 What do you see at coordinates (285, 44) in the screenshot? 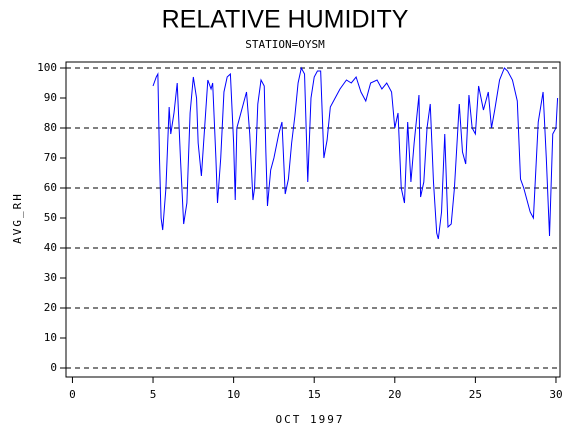
I see `chart-subtitle: STATION=OYSM` at bounding box center [285, 44].